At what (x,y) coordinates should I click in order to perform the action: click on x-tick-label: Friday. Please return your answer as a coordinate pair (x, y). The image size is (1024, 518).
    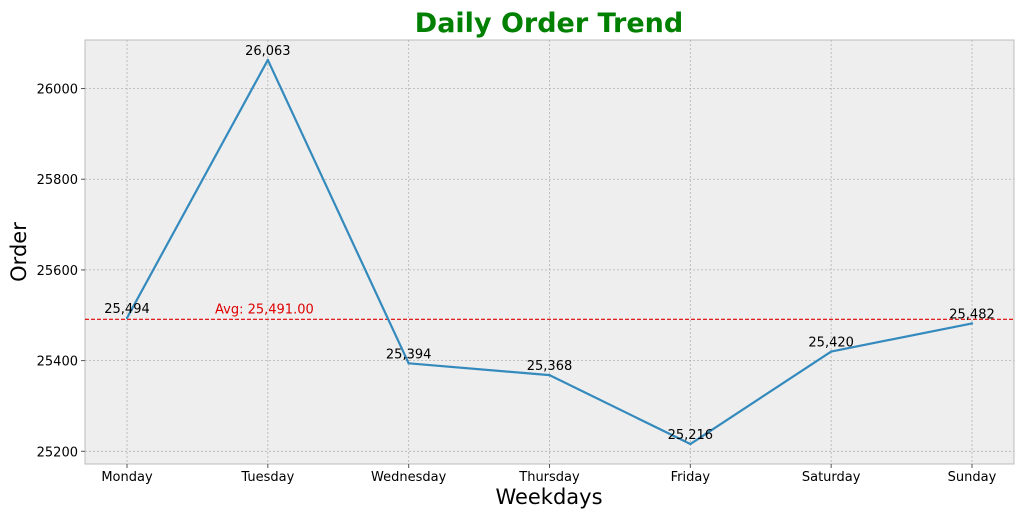
    Looking at the image, I should click on (691, 477).